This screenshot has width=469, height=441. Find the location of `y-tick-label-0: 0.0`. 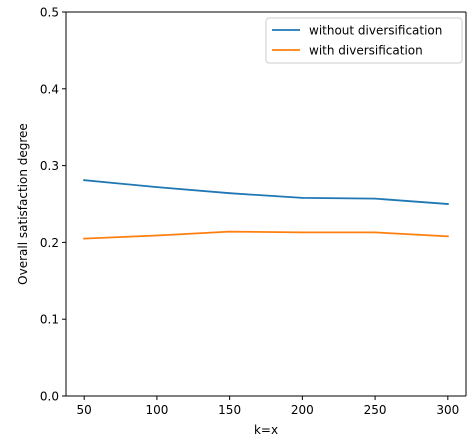

y-tick-label-0: 0.0 is located at coordinates (49, 397).